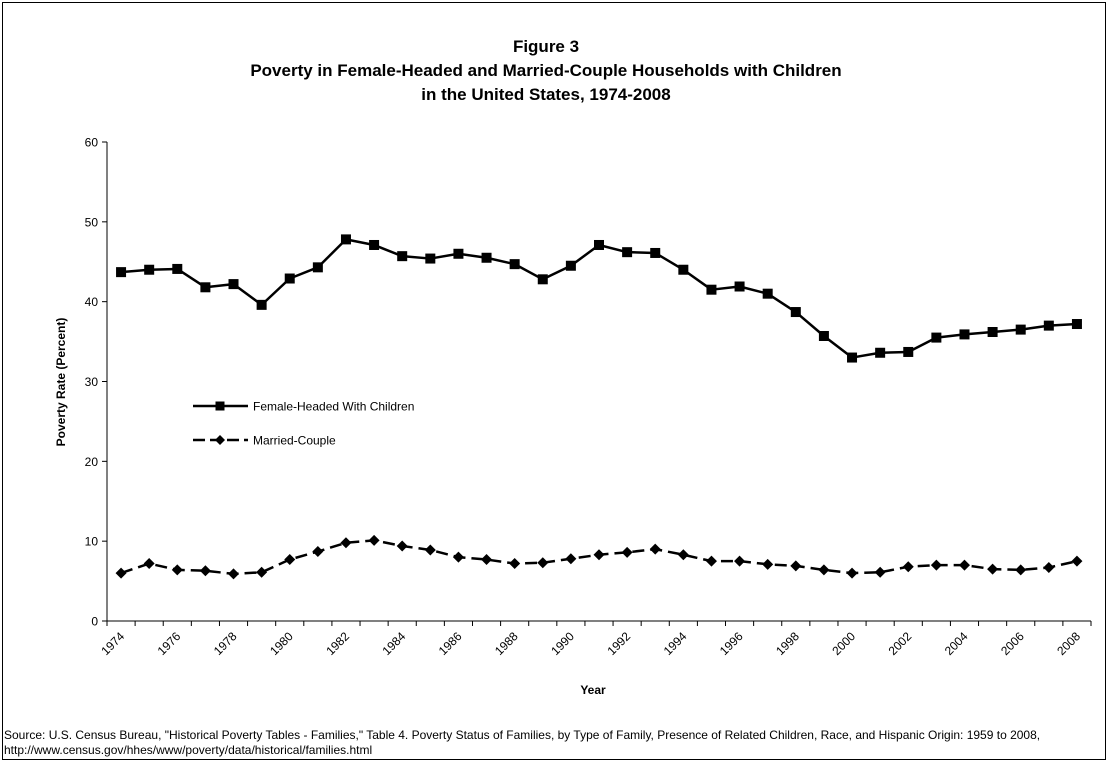 Image resolution: width=1110 pixels, height=765 pixels. Describe the element at coordinates (92, 542) in the screenshot. I see `y-tick-label: 10` at that location.